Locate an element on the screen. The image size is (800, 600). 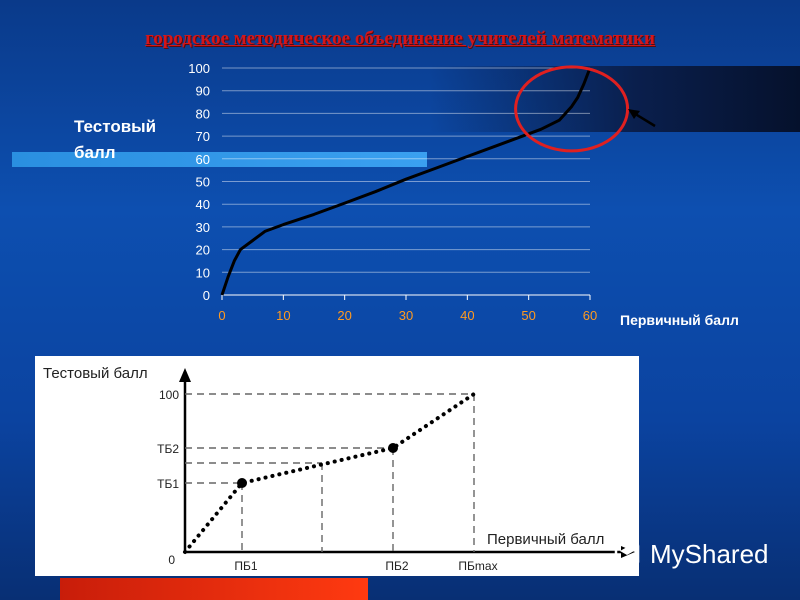
chart2-x-tick-label: ПБmax is located at coordinates (477, 566).